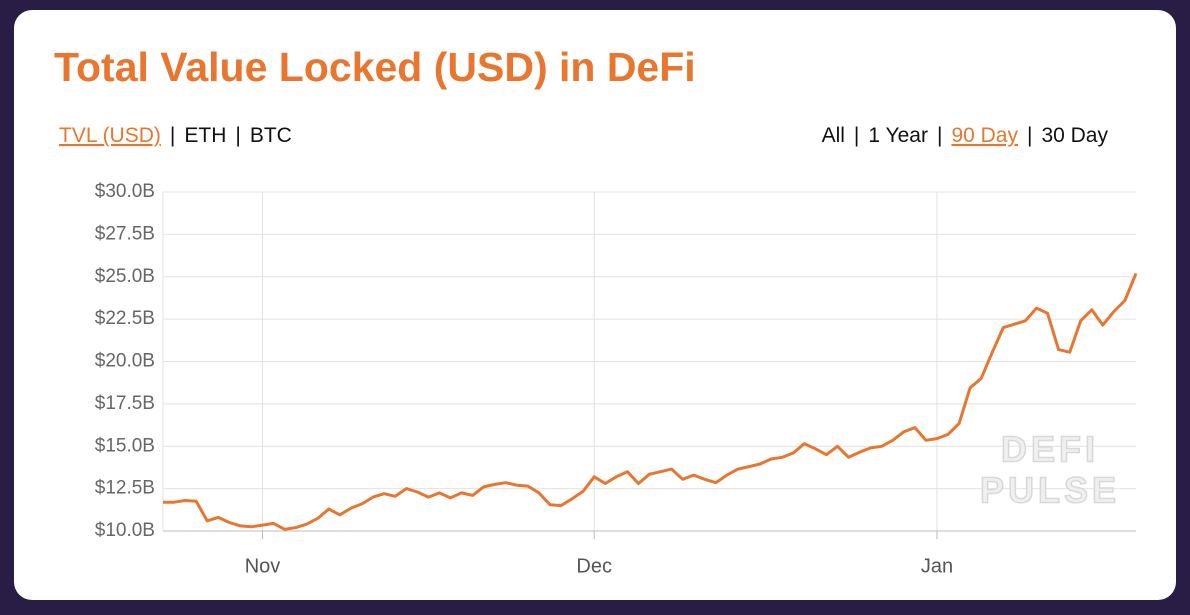  Describe the element at coordinates (205, 135) in the screenshot. I see `tab: ETH` at that location.